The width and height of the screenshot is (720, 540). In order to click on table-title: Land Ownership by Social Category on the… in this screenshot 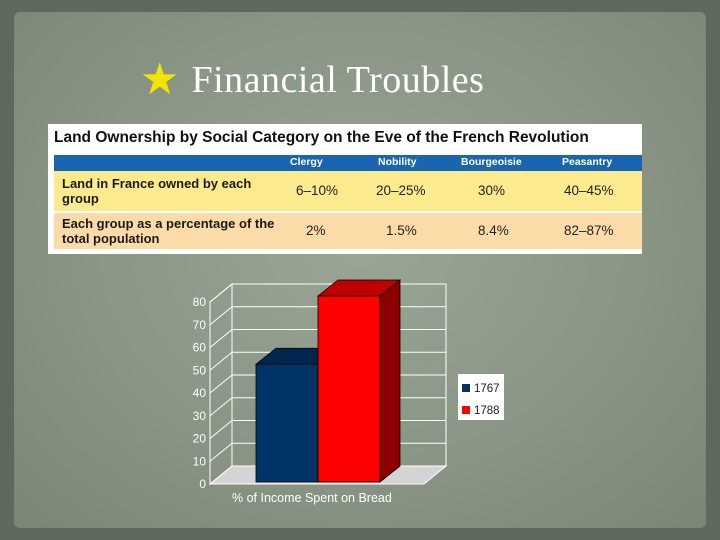, I will do `click(321, 137)`.